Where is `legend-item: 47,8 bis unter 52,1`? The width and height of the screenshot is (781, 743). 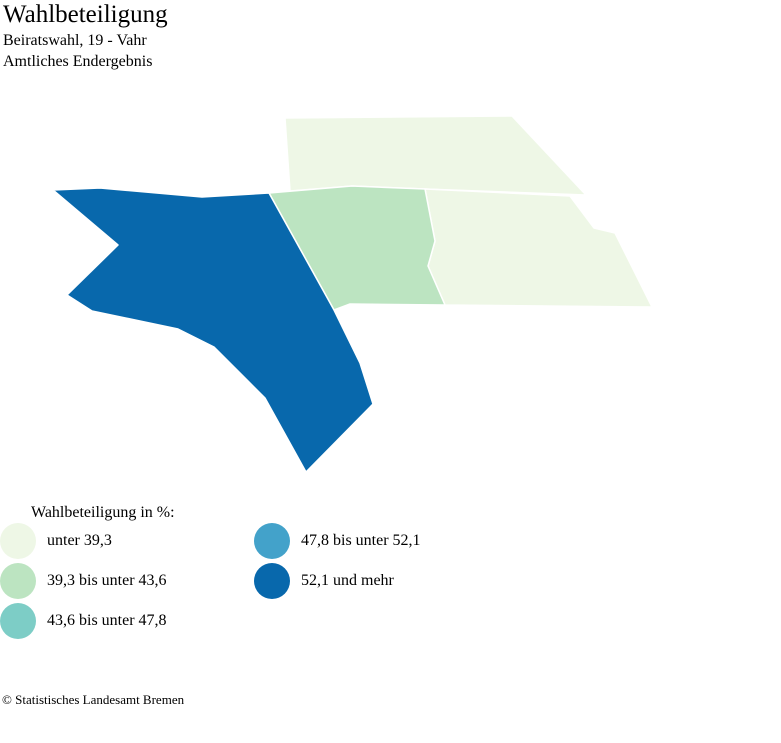 legend-item: 47,8 bis unter 52,1 is located at coordinates (337, 541).